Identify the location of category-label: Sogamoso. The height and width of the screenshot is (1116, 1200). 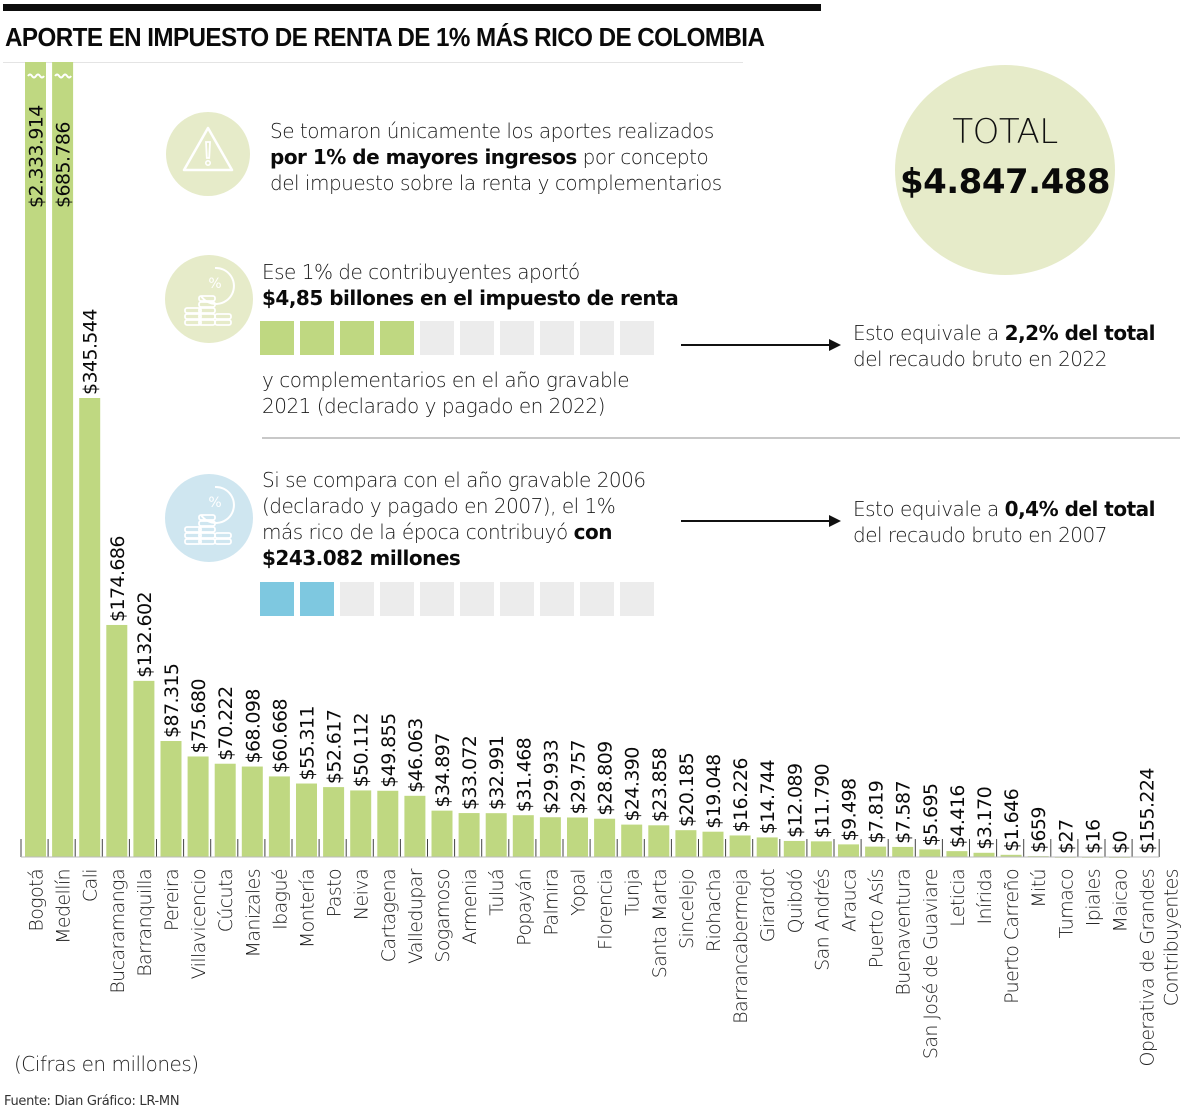
(443, 916).